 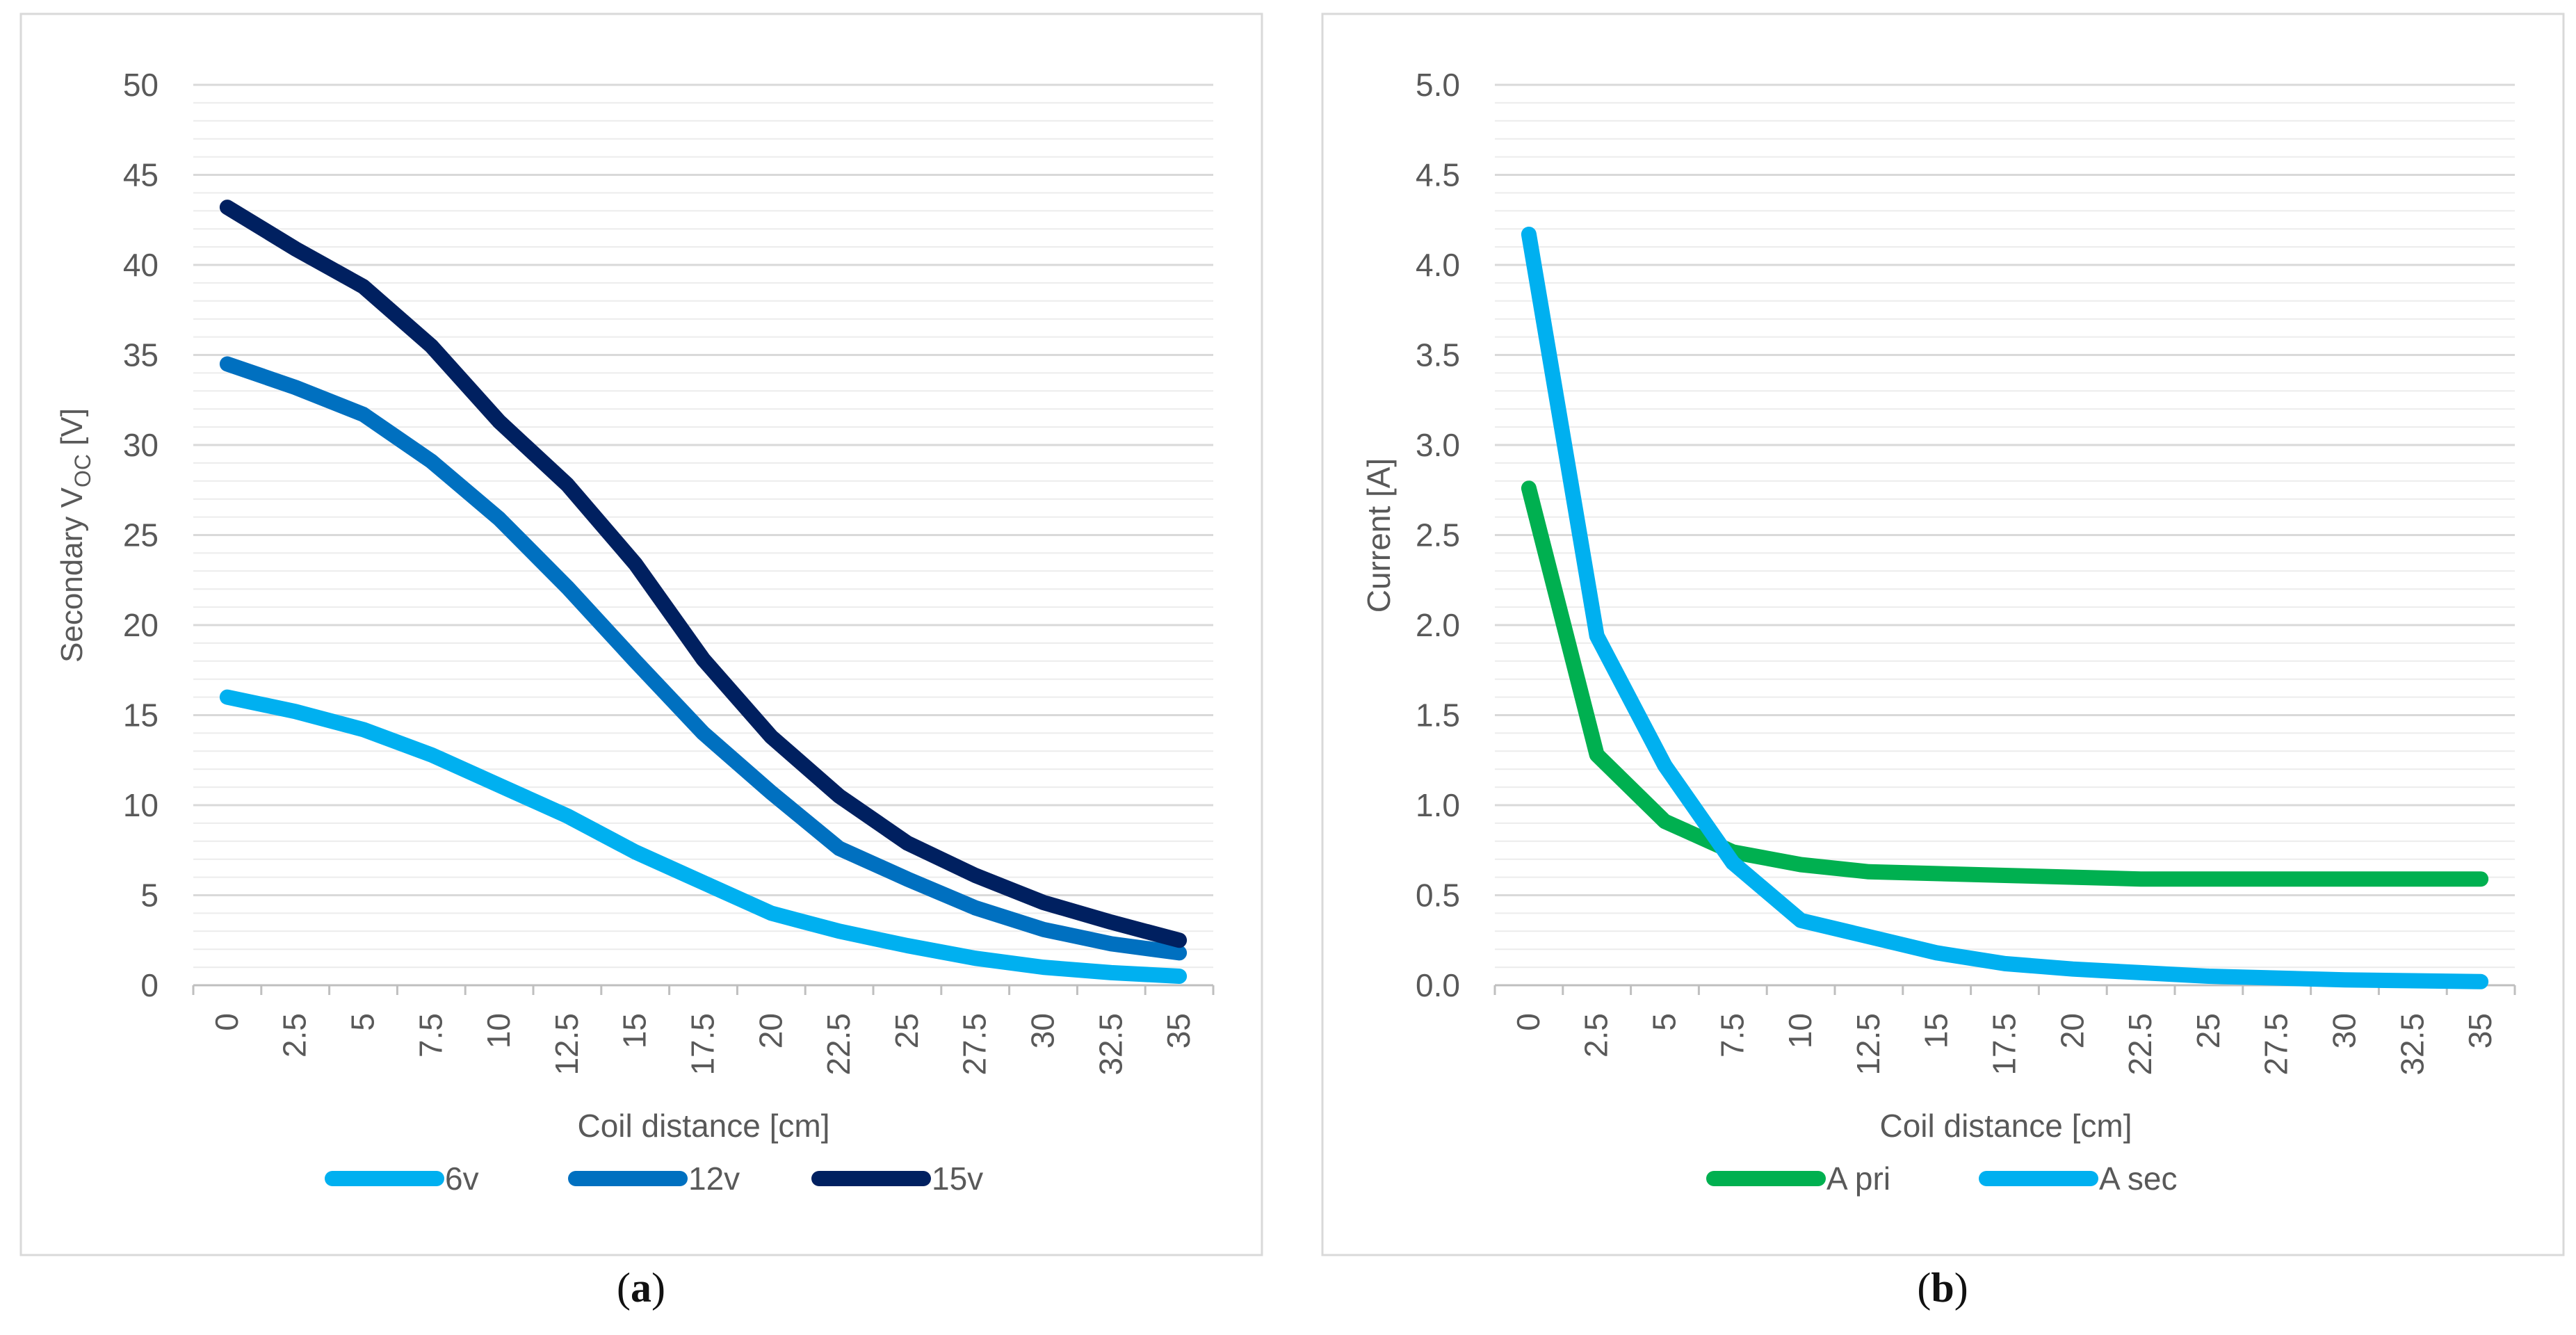 What do you see at coordinates (1438, 625) in the screenshot?
I see `chart-b-y-tick-label: 2.0` at bounding box center [1438, 625].